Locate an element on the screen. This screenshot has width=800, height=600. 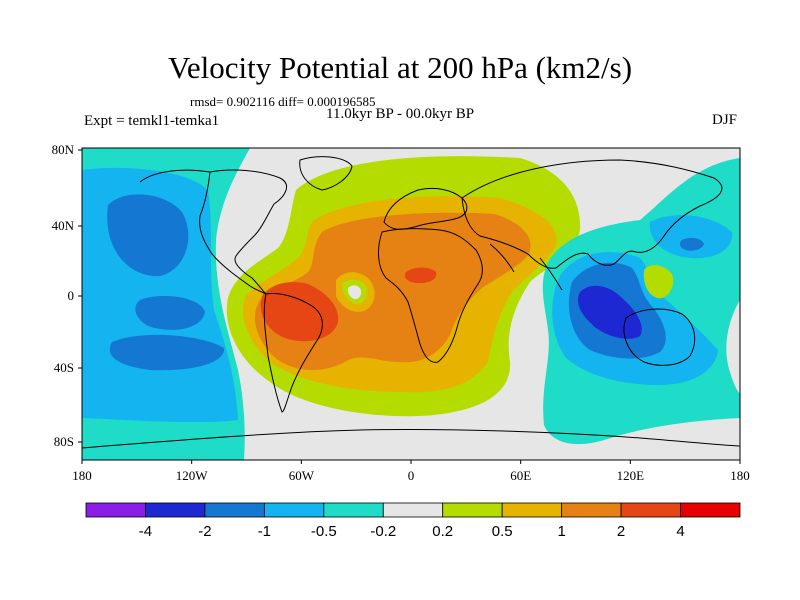
lon-tick-label: 60W is located at coordinates (302, 475).